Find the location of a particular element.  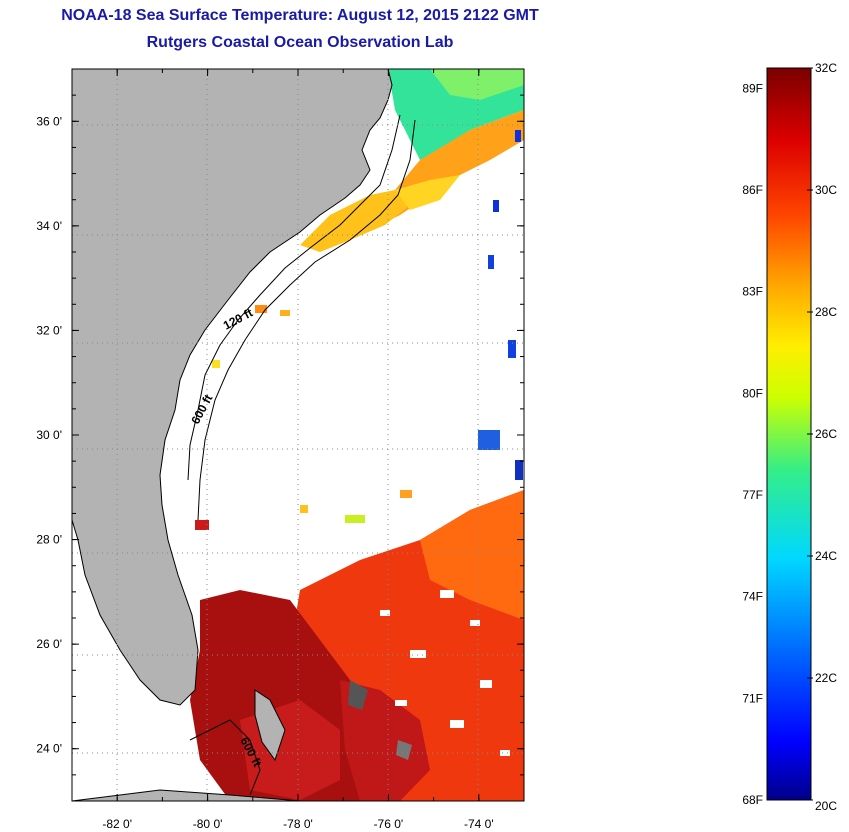

contour-600ft is located at coordinates (306, 320).